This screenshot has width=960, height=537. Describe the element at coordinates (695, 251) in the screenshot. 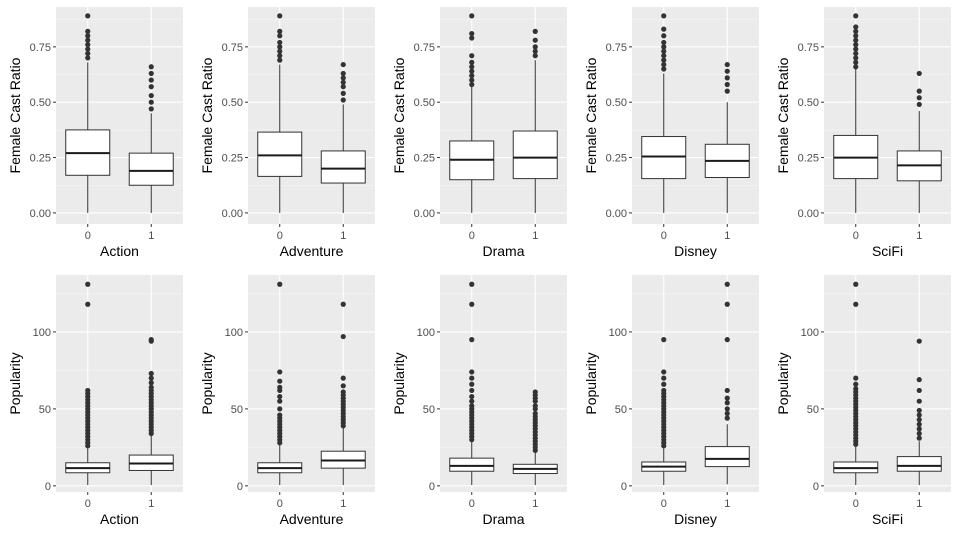

I see `x-axis-title: Disney` at that location.